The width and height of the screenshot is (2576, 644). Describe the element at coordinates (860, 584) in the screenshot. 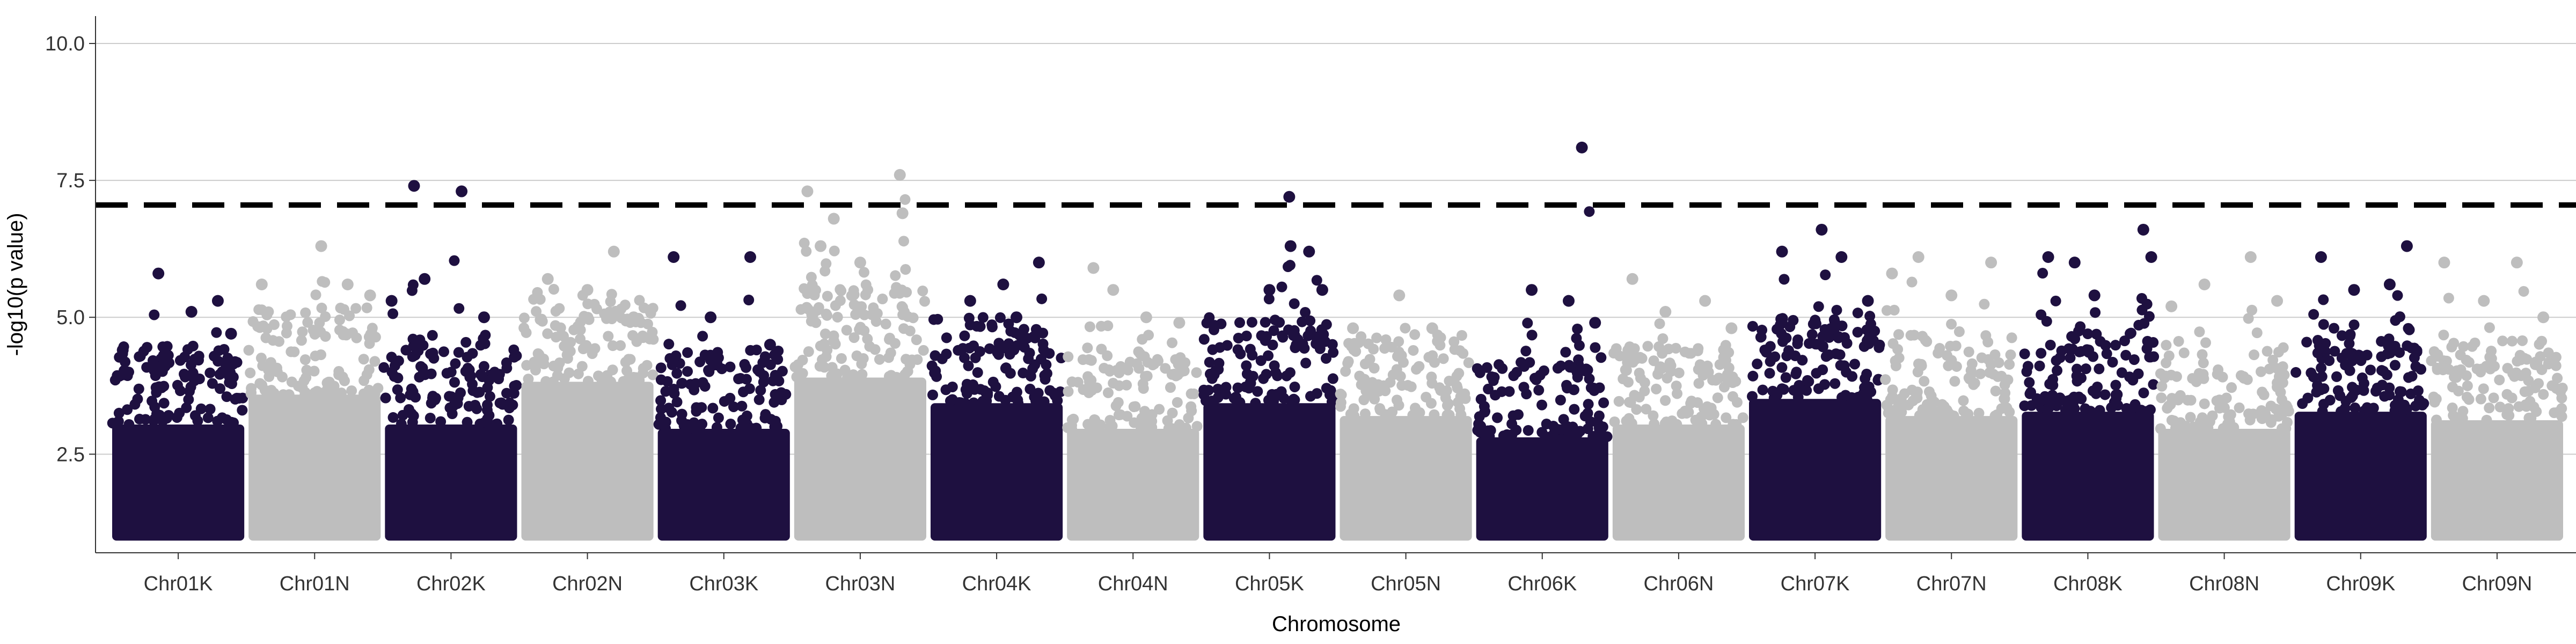

I see `x-tick-label: Chr03N` at that location.